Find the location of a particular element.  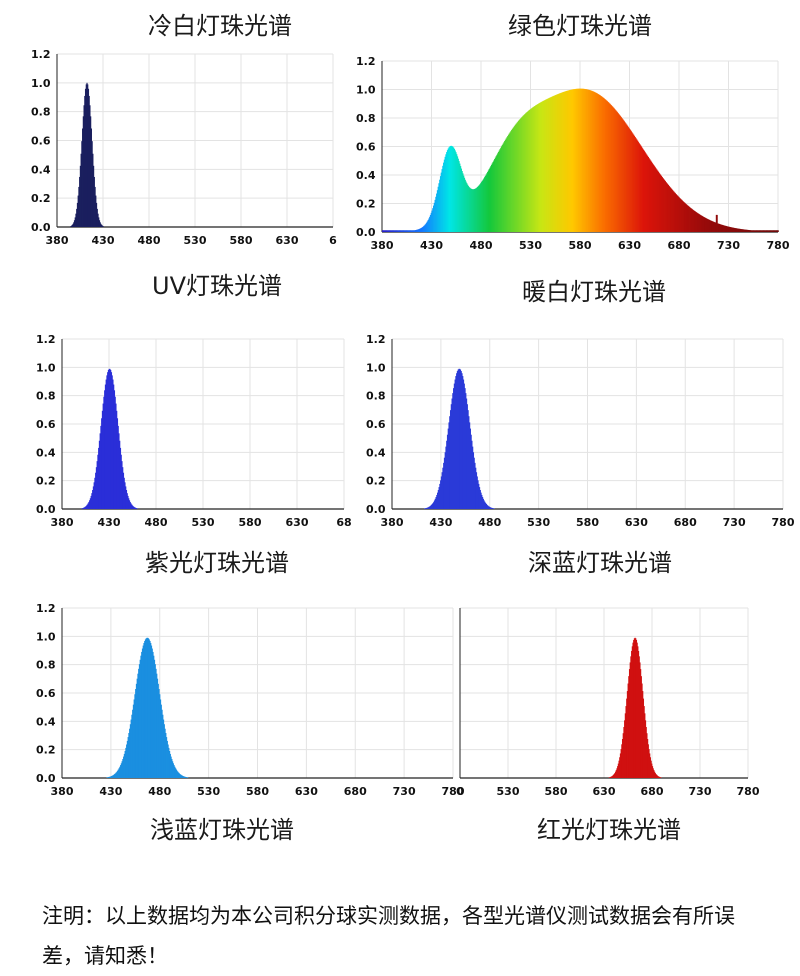

title-warm-white: 暖白灯珠光谱 is located at coordinates (594, 292).